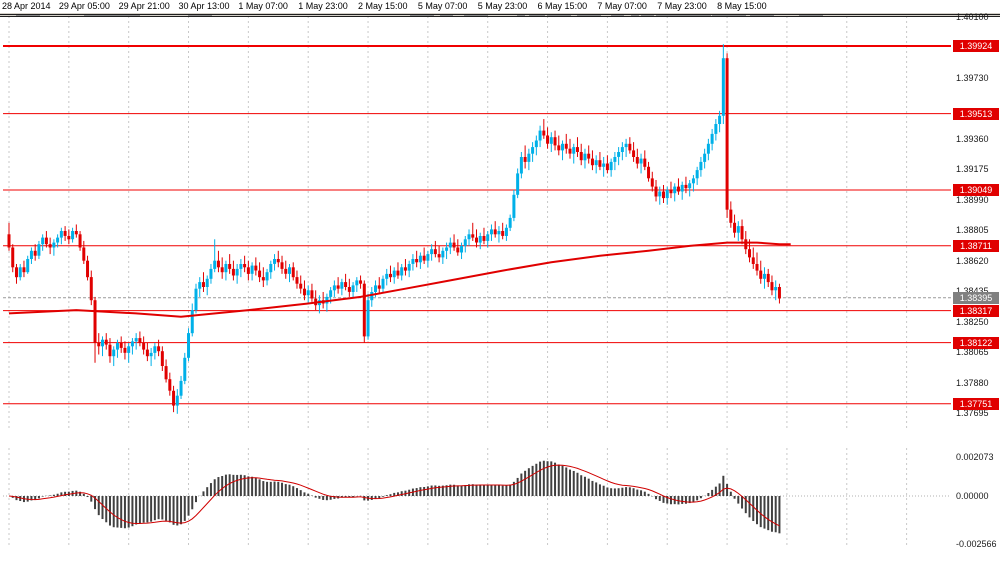 This screenshot has height=574, width=1000. Describe the element at coordinates (204, 6) in the screenshot. I see `date-label: 30 Apr 13:00` at that location.